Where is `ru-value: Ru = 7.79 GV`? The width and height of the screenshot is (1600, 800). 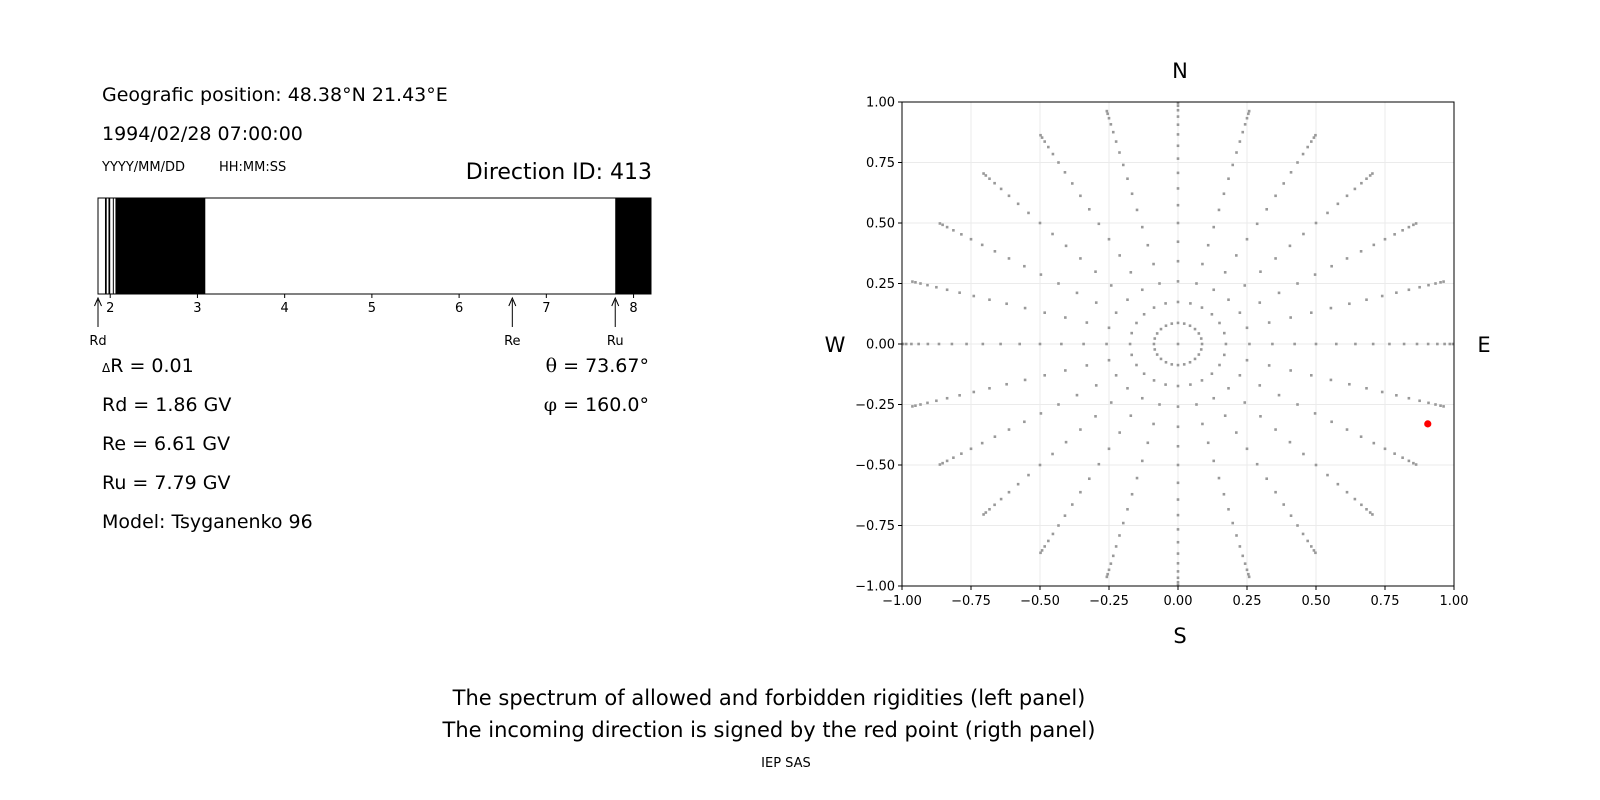 ru-value: Ru = 7.79 GV is located at coordinates (166, 483).